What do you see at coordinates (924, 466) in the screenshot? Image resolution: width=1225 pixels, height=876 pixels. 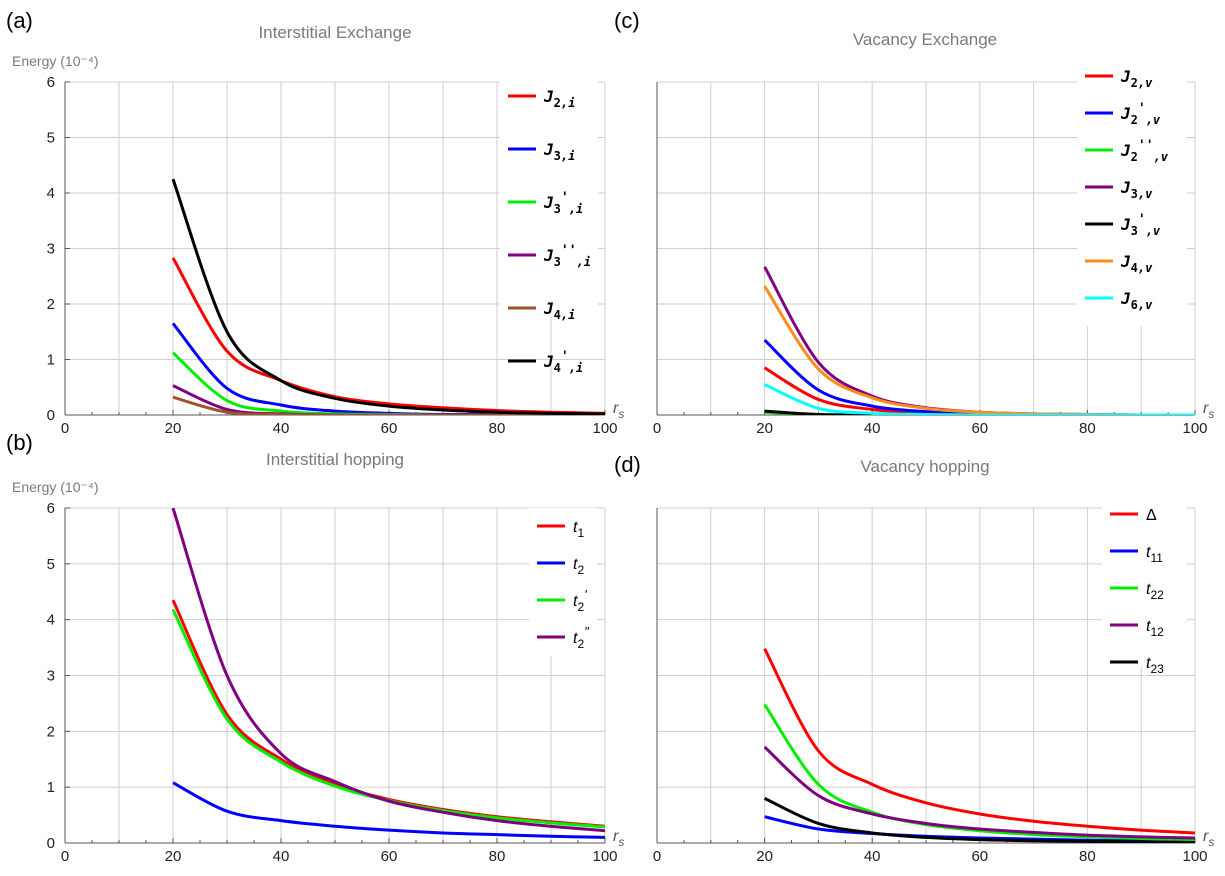 I see `chart-title: Vacancy hopping` at bounding box center [924, 466].